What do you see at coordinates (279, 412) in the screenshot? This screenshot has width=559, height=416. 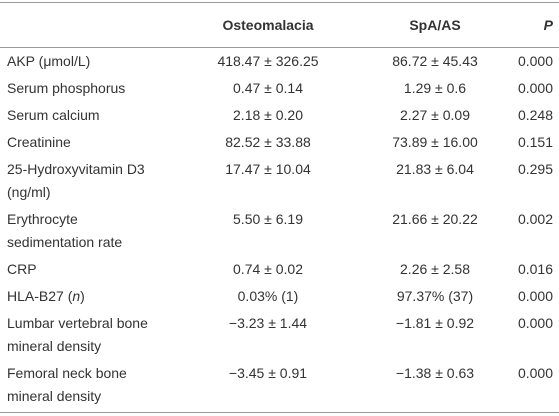 I see `bottom-rule` at bounding box center [279, 412].